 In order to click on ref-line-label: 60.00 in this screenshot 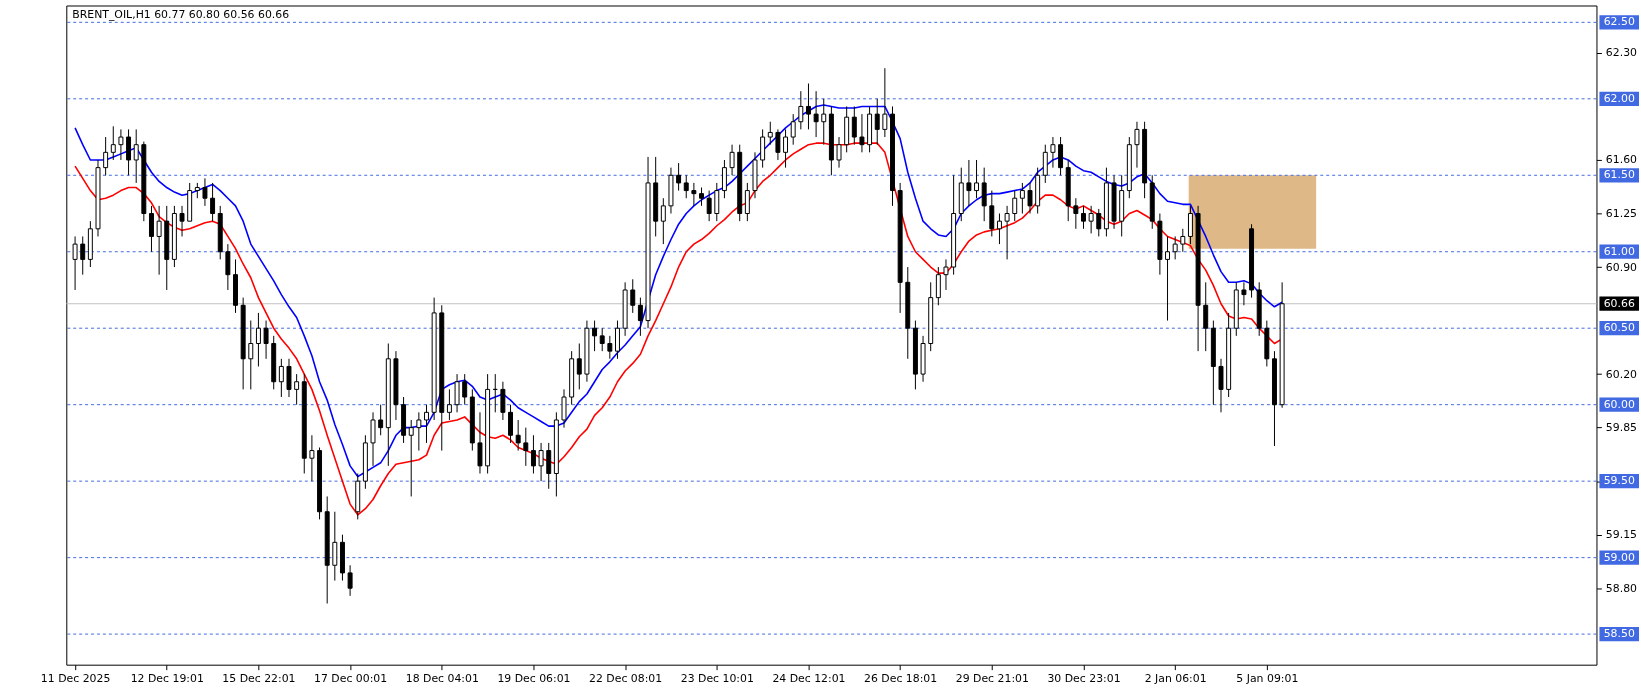, I will do `click(1619, 404)`.